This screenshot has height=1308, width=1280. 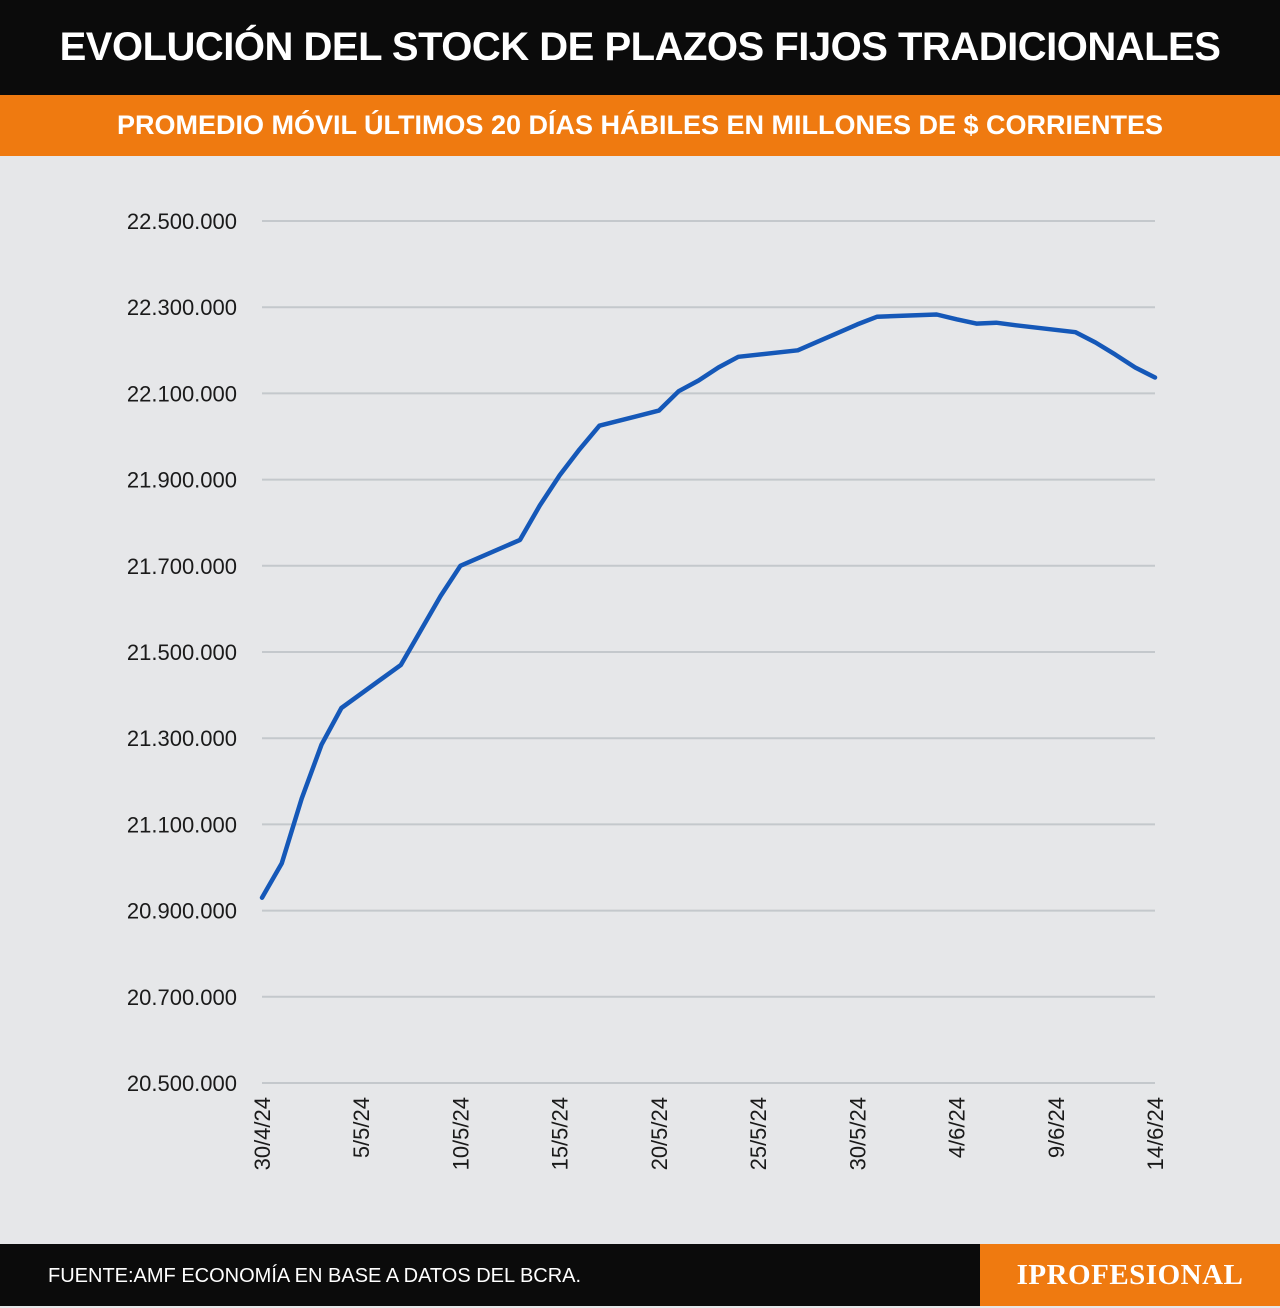 I want to click on y-tick-label: 20.700.000, so click(x=182, y=997).